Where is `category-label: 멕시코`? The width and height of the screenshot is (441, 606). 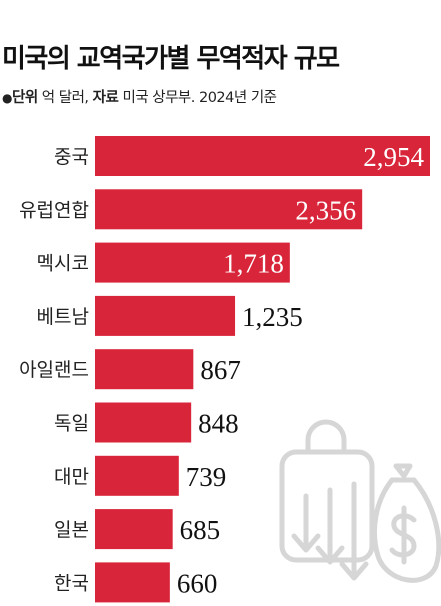 category-label: 멕시코 is located at coordinates (63, 264).